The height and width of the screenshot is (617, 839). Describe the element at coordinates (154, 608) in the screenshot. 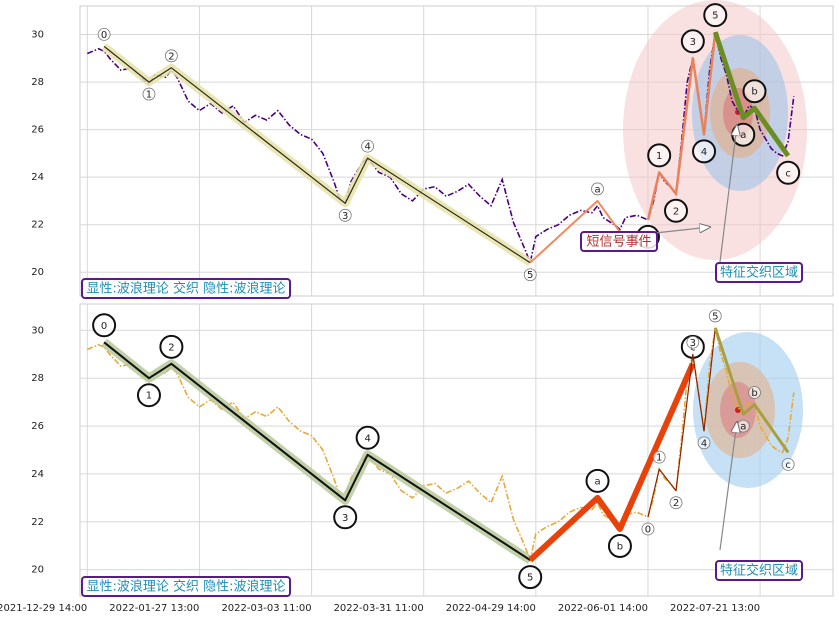

I see `x-tick-label: 2022-01-27 13:00` at that location.